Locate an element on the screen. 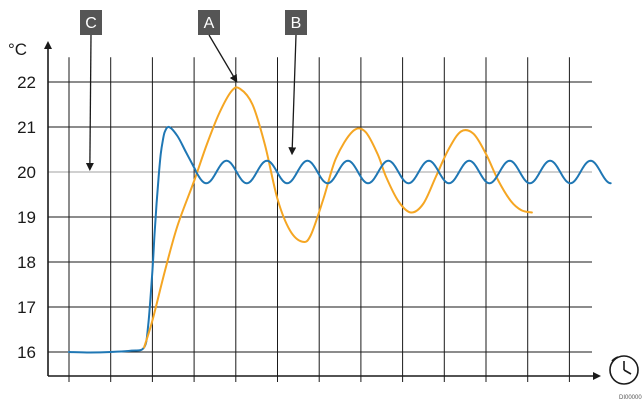 The height and width of the screenshot is (402, 643). y-axis-unit-label: °C is located at coordinates (17, 49).